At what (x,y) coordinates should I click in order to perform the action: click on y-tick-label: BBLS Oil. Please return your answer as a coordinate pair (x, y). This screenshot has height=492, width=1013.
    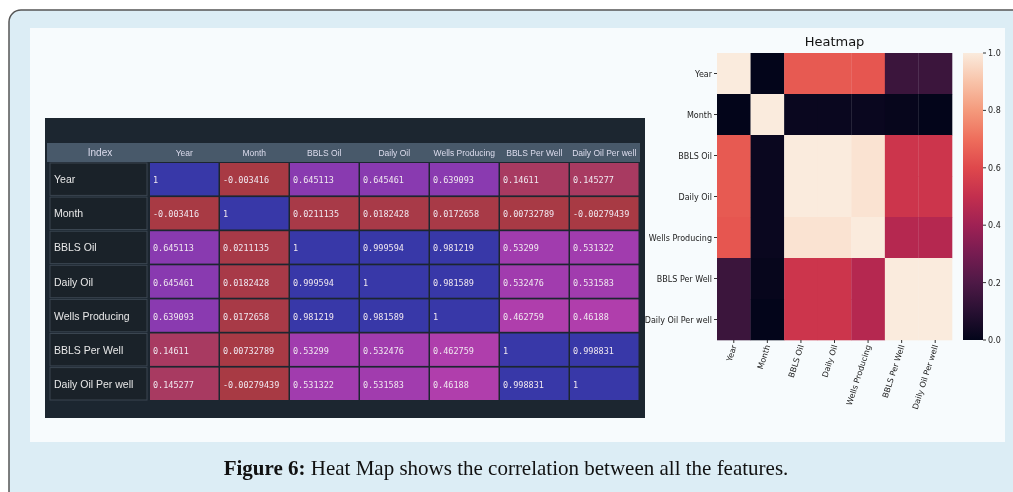
    Looking at the image, I should click on (75, 247).